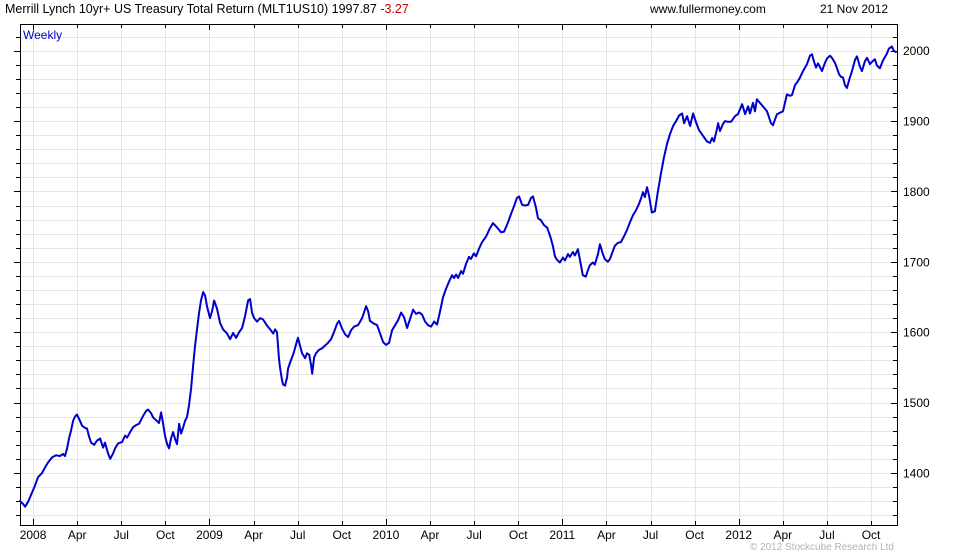 Image resolution: width=980 pixels, height=560 pixels. Describe the element at coordinates (43, 35) in the screenshot. I see `frequency-label: Weekly` at that location.